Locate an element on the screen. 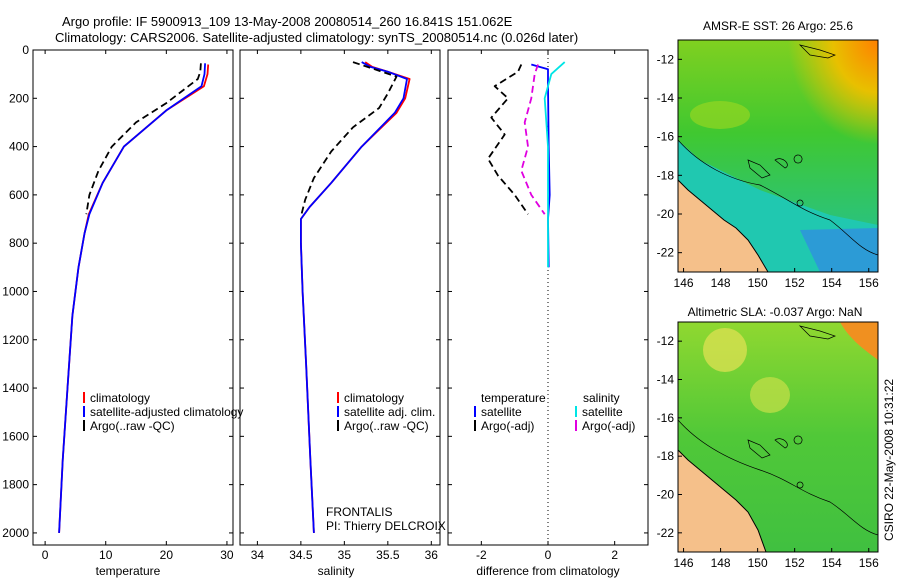 This screenshot has height=580, width=900. x-tick-label: 10 is located at coordinates (106, 555).